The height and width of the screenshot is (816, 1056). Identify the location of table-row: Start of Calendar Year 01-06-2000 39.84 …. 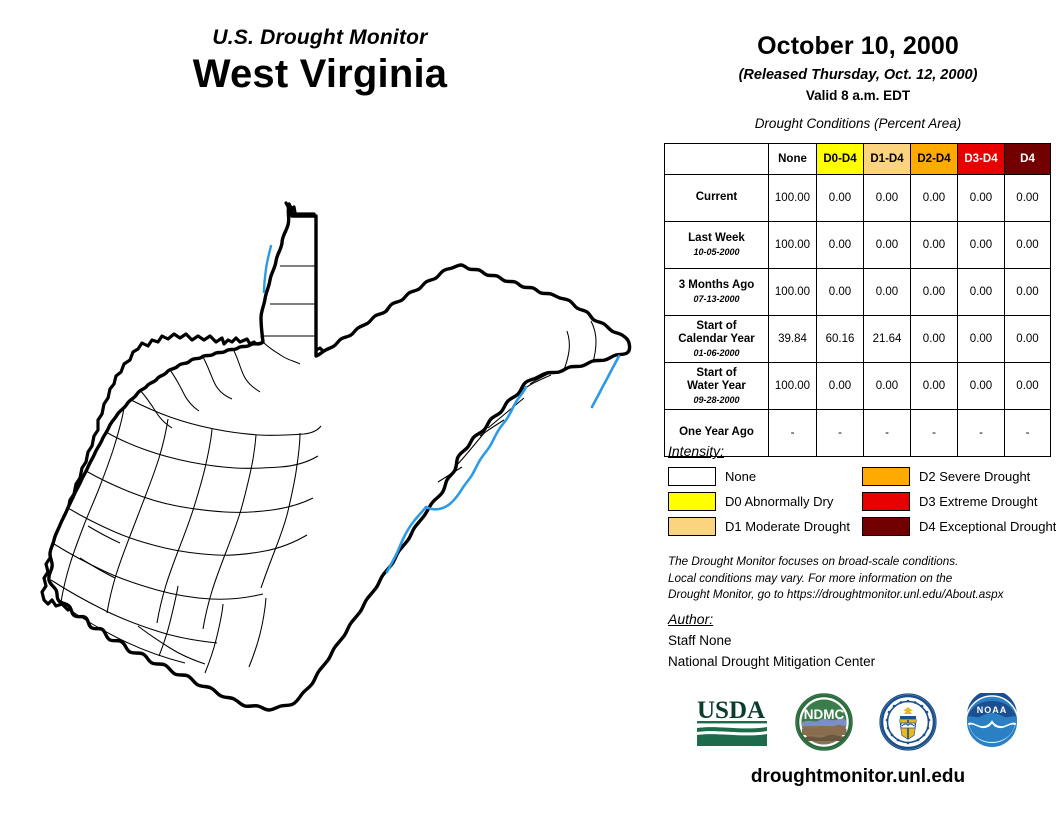
(857, 339).